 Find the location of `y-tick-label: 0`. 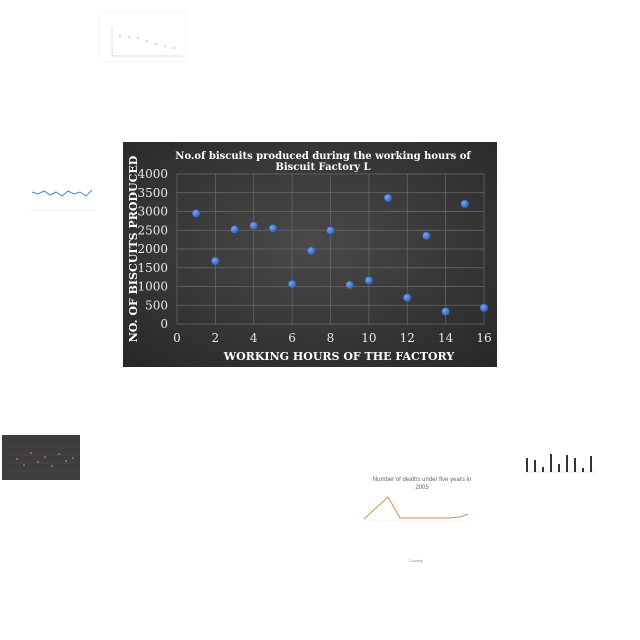

y-tick-label: 0 is located at coordinates (164, 324).